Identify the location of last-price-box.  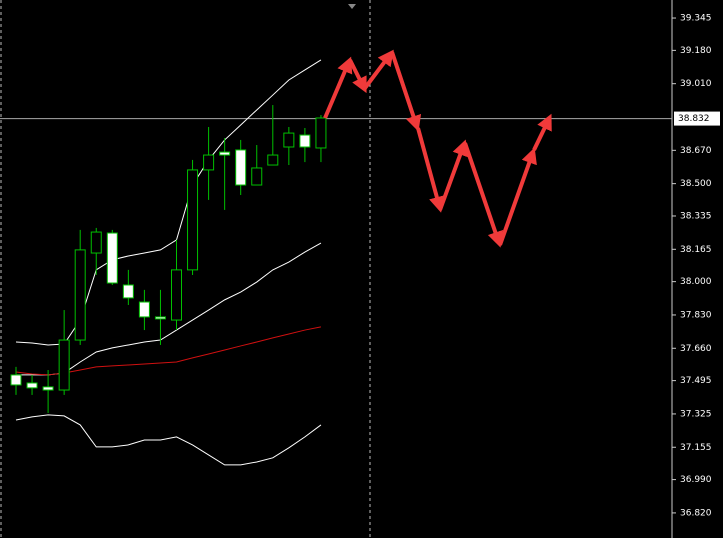
(697, 118).